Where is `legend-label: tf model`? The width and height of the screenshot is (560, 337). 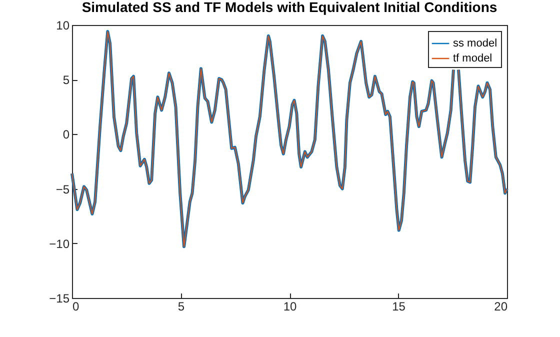 legend-label: tf model is located at coordinates (472, 58).